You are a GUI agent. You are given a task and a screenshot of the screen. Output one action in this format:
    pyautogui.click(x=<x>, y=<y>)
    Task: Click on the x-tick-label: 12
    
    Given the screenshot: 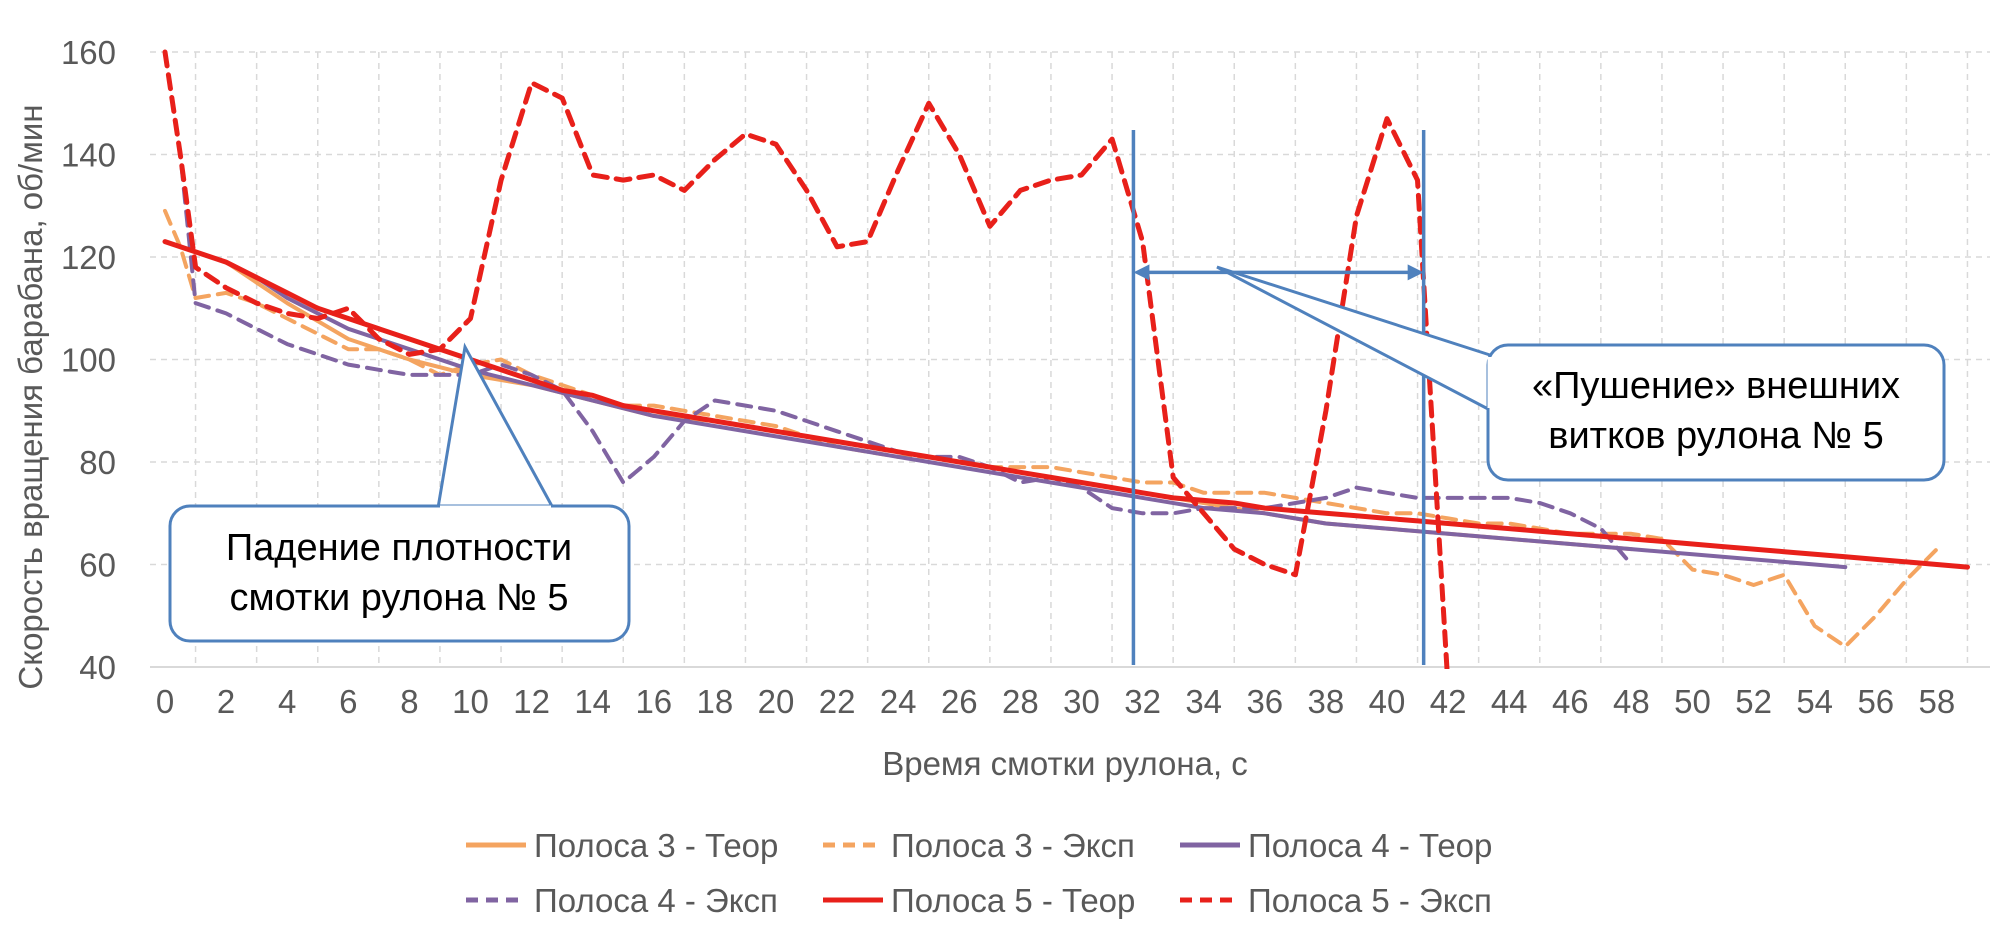 What is the action you would take?
    pyautogui.click(x=531, y=701)
    